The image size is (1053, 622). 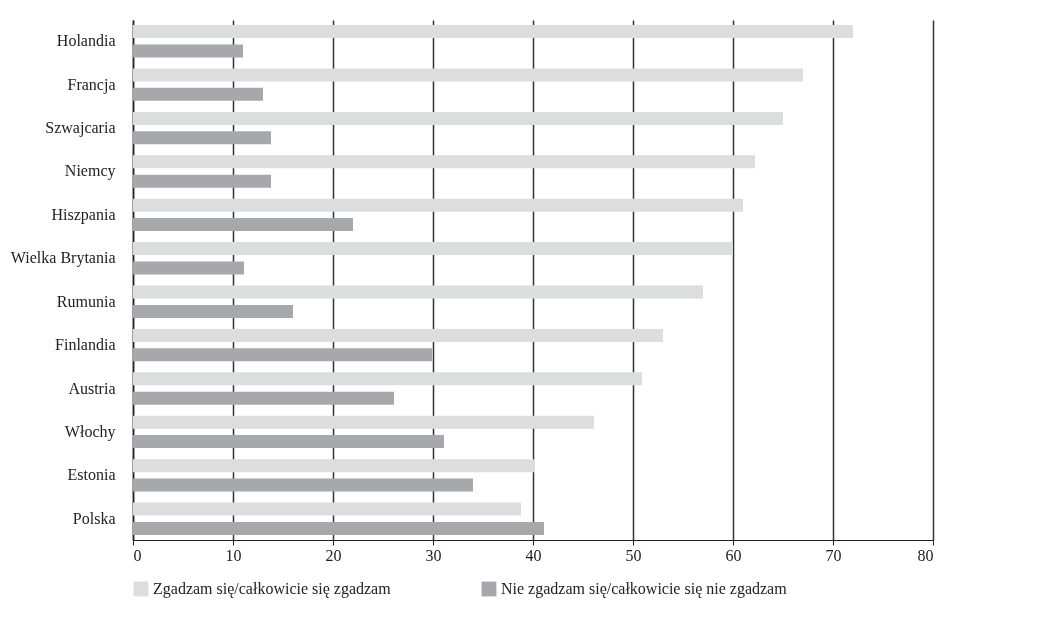 What do you see at coordinates (90, 171) in the screenshot?
I see `y-tick-label: Niemcy` at bounding box center [90, 171].